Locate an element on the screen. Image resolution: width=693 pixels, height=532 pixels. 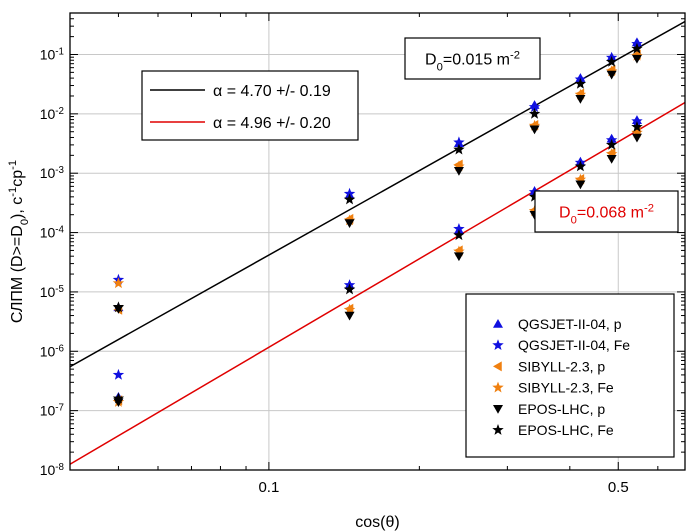
annotation-d0-lower: D0=0.068 m-2 is located at coordinates (606, 211).